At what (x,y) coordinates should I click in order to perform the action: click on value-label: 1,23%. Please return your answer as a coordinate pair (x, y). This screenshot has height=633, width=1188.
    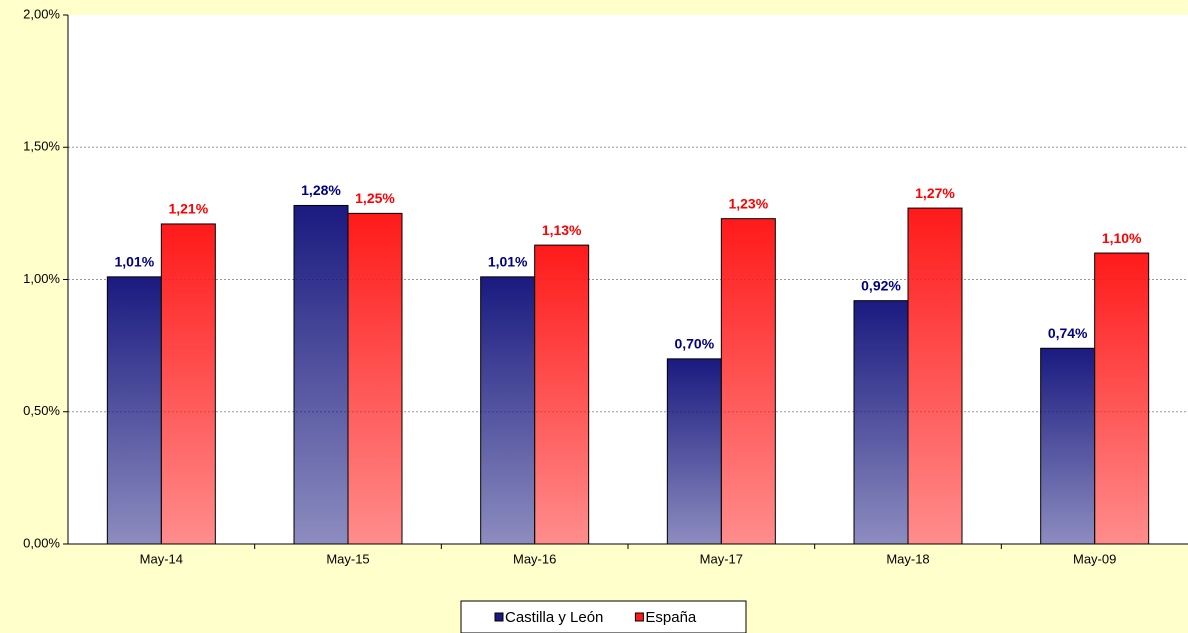
    Looking at the image, I should click on (748, 203).